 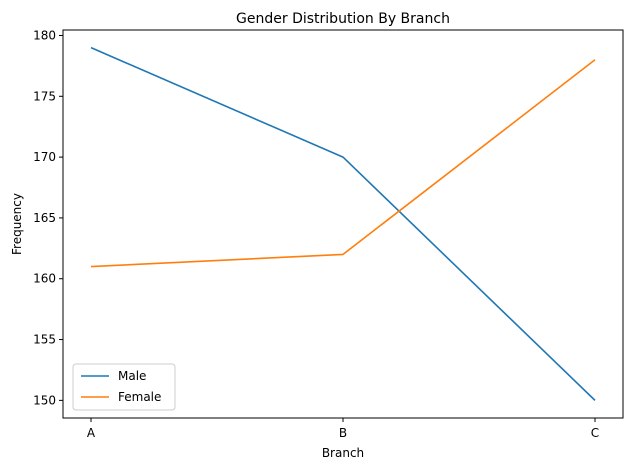 I want to click on chart-title: Gender Distribution By Branch, so click(x=343, y=19).